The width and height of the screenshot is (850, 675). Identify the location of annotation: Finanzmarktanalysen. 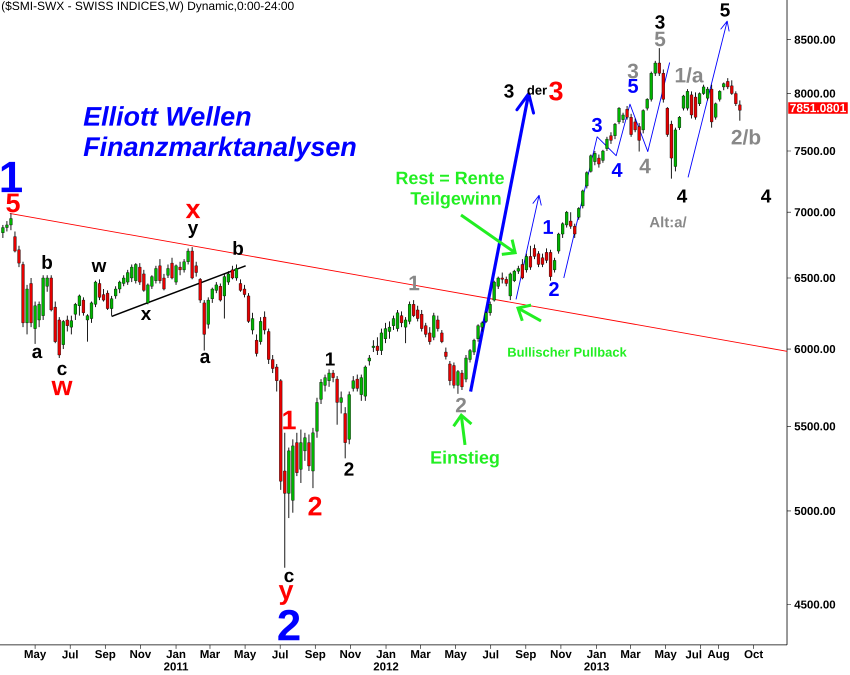
(220, 149).